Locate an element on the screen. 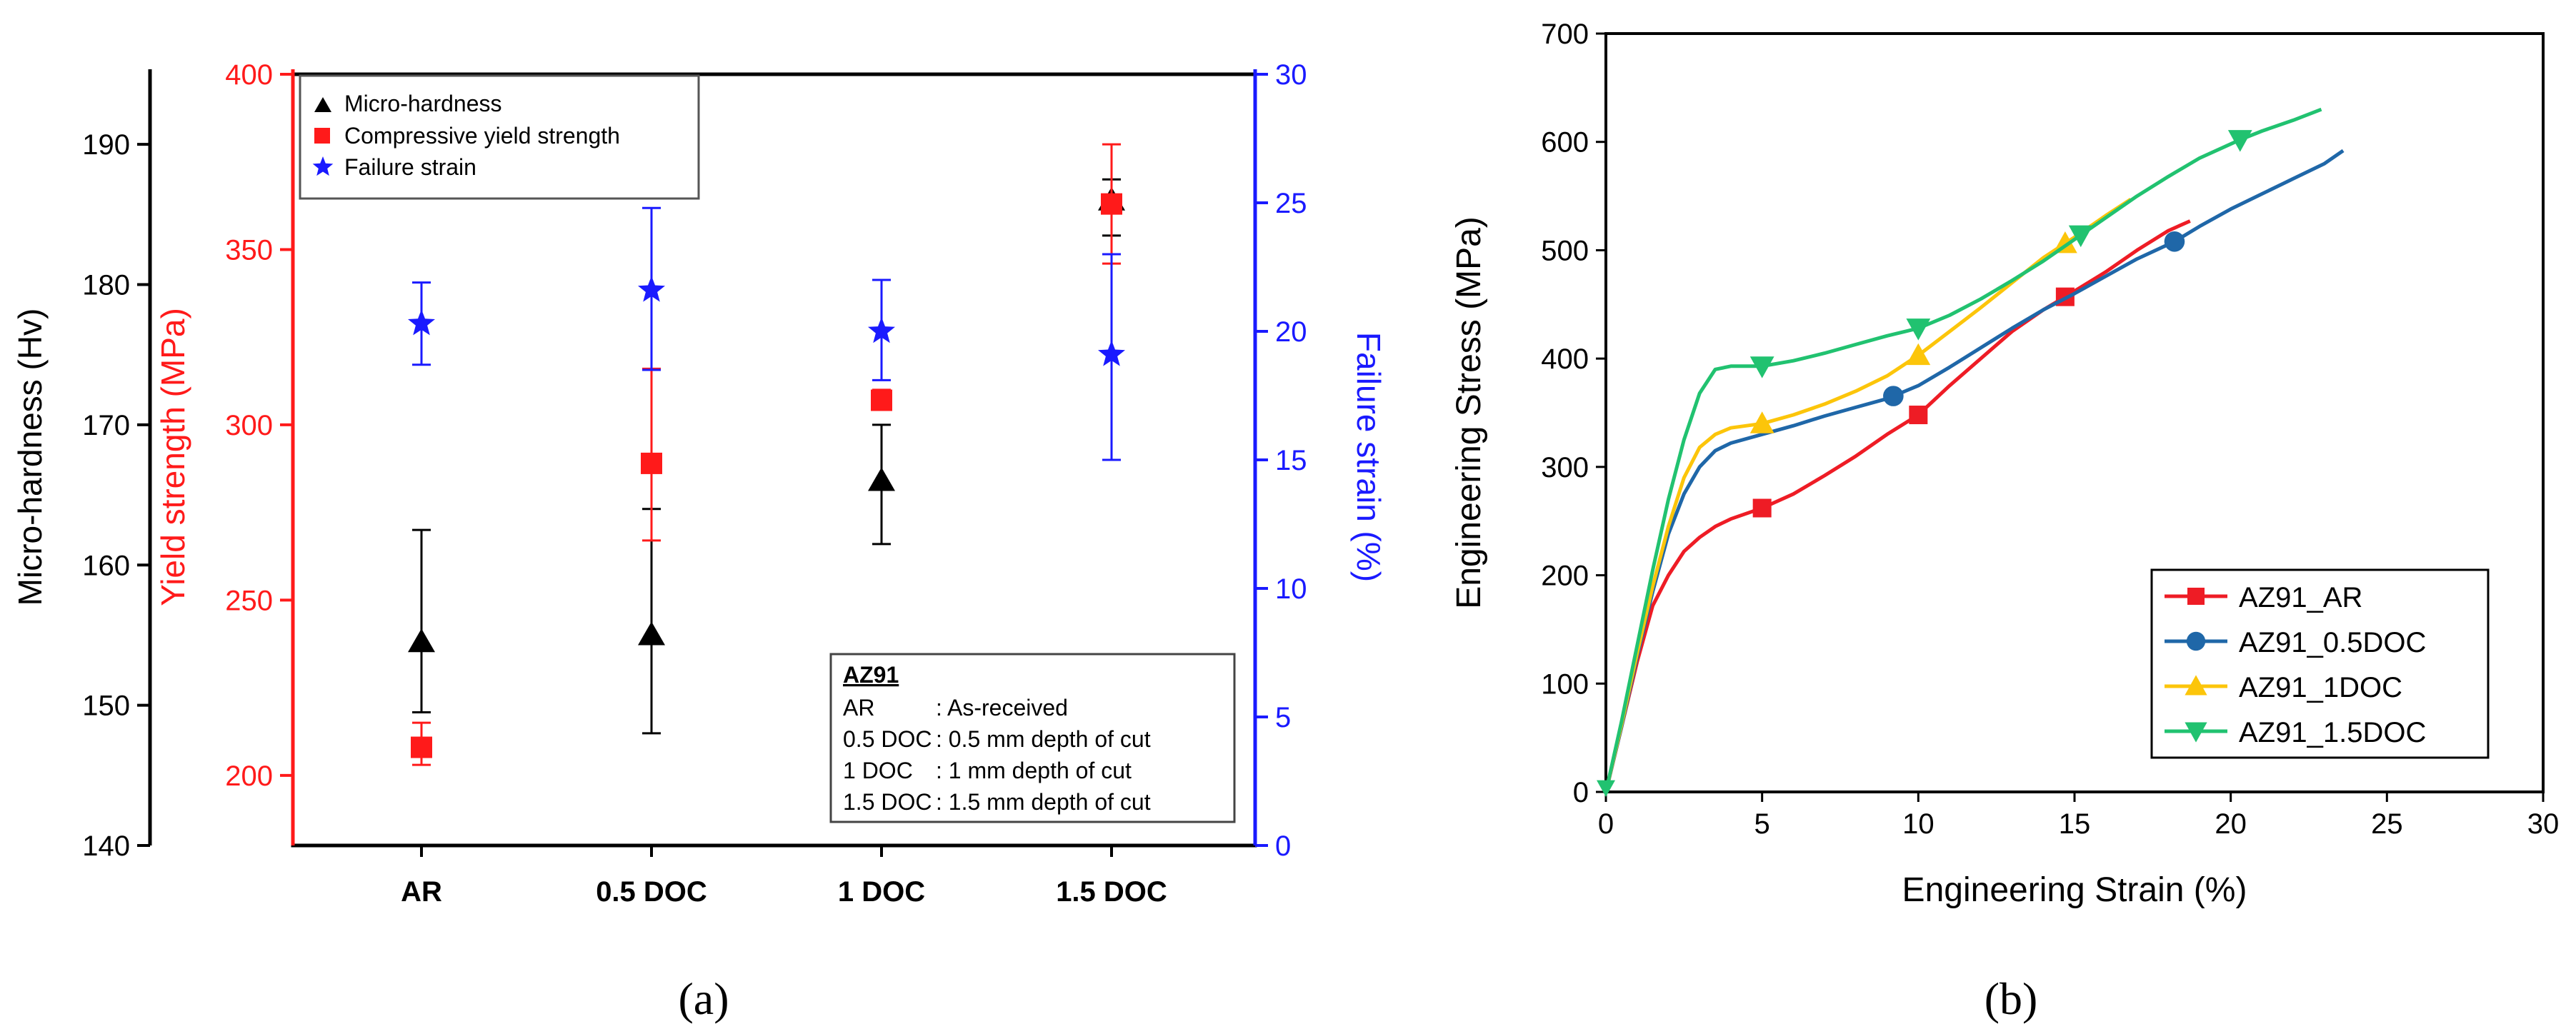 The height and width of the screenshot is (1034, 2576). info-row-key: AR is located at coordinates (859, 708).